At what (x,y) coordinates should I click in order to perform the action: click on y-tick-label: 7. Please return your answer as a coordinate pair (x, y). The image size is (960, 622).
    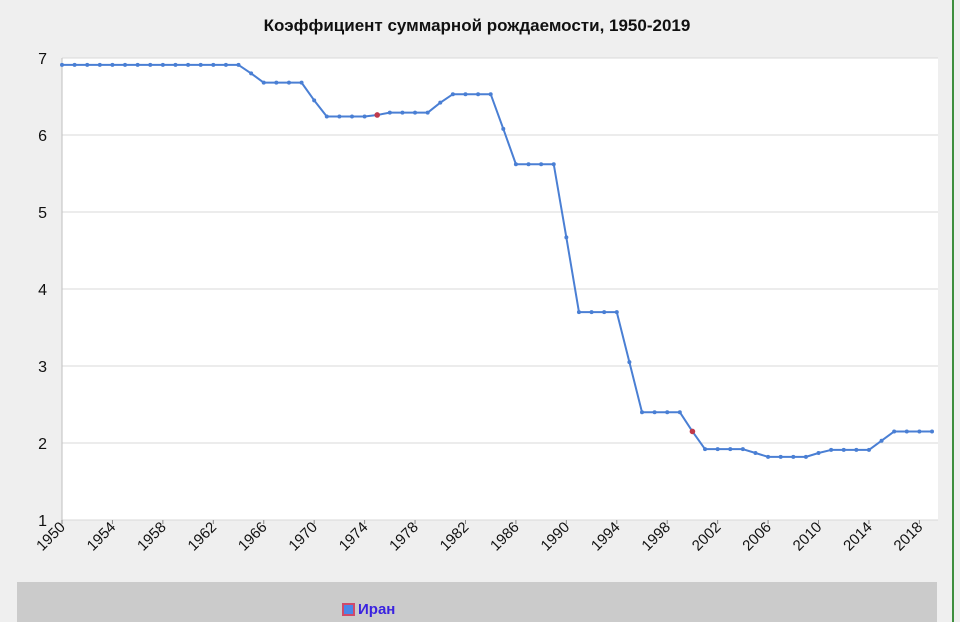
    Looking at the image, I should click on (42, 59).